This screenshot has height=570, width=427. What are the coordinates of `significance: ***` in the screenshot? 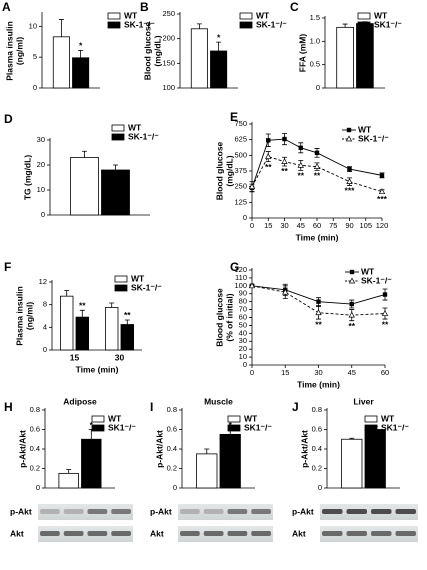 It's located at (382, 199).